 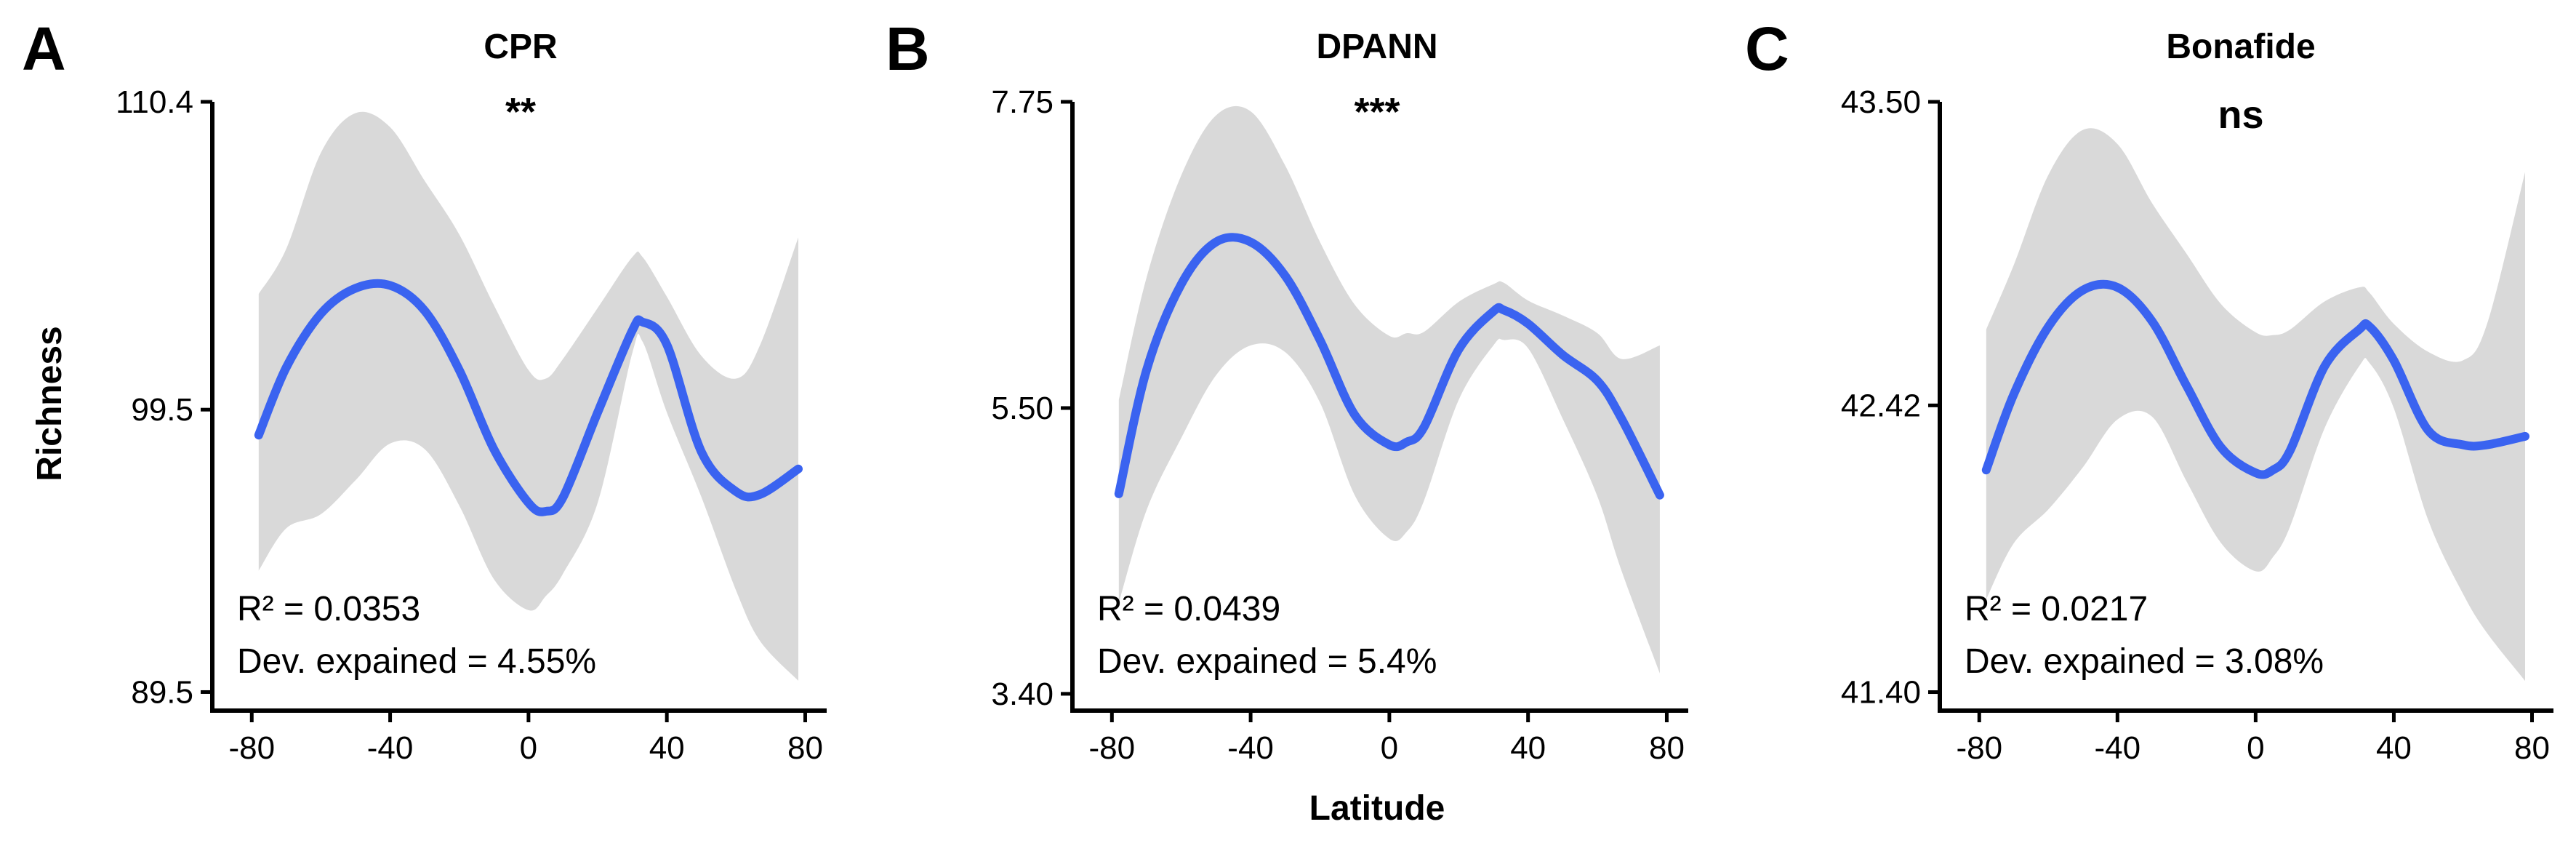 What do you see at coordinates (520, 112) in the screenshot?
I see `significance-label: **` at bounding box center [520, 112].